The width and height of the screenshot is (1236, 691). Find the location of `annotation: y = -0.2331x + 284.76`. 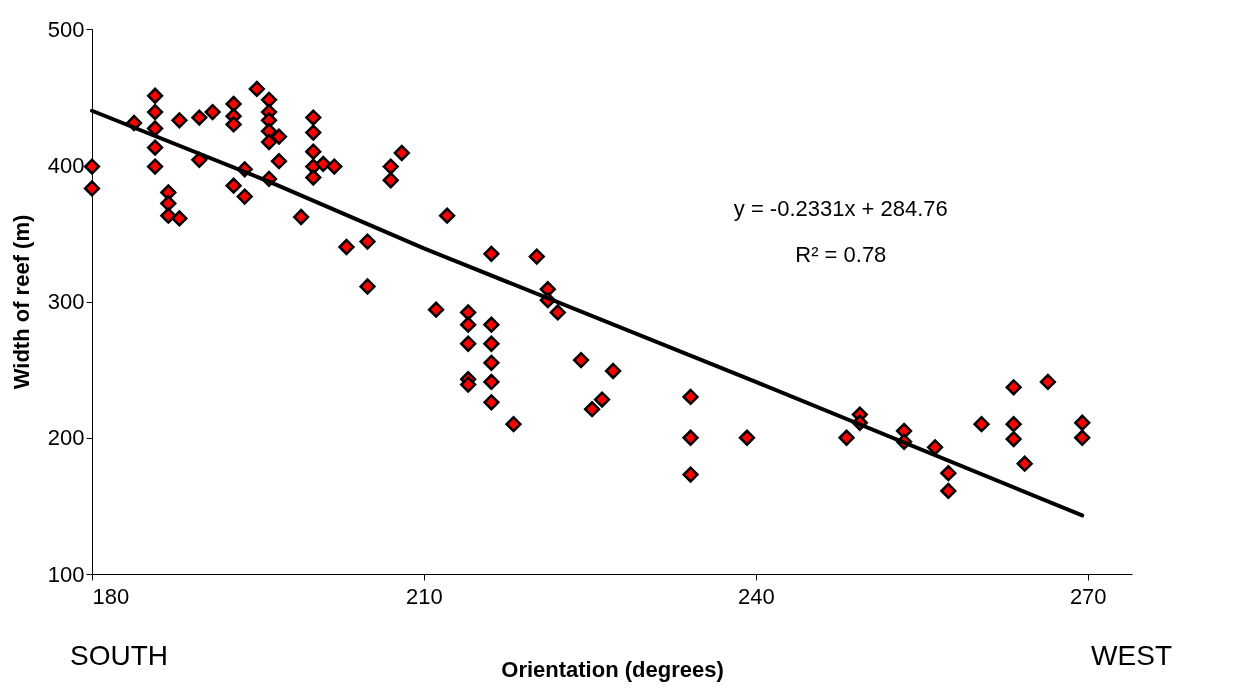

annotation: y = -0.2331x + 284.76 is located at coordinates (840, 208).